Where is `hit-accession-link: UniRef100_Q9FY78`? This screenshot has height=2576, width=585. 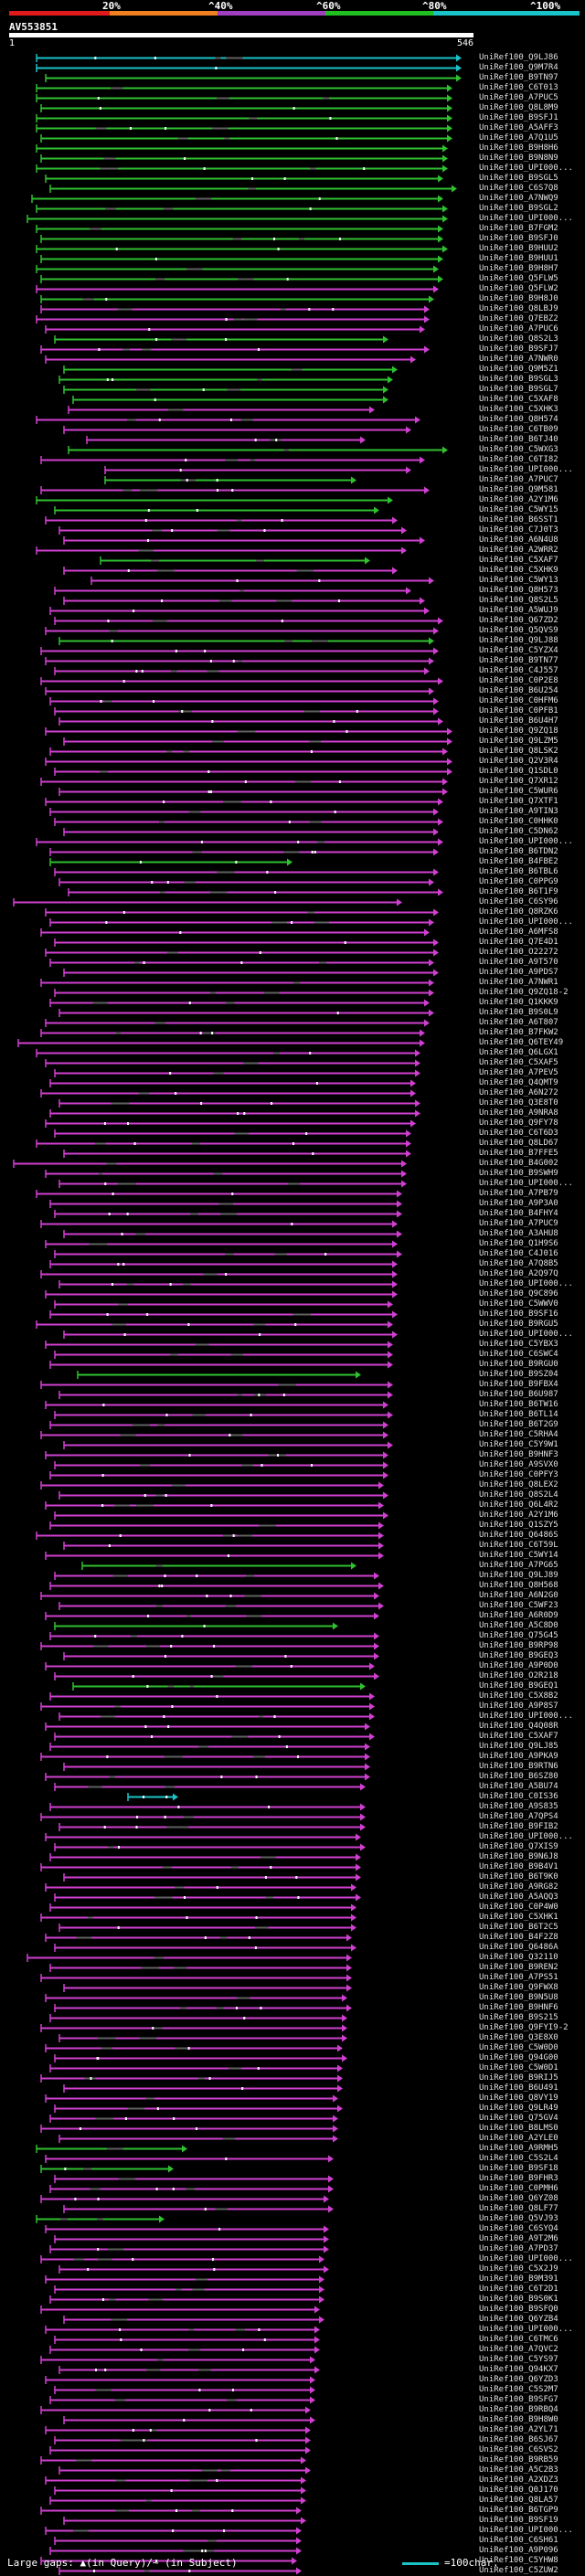 hit-accession-link: UniRef100_Q9FY78 is located at coordinates (518, 1123).